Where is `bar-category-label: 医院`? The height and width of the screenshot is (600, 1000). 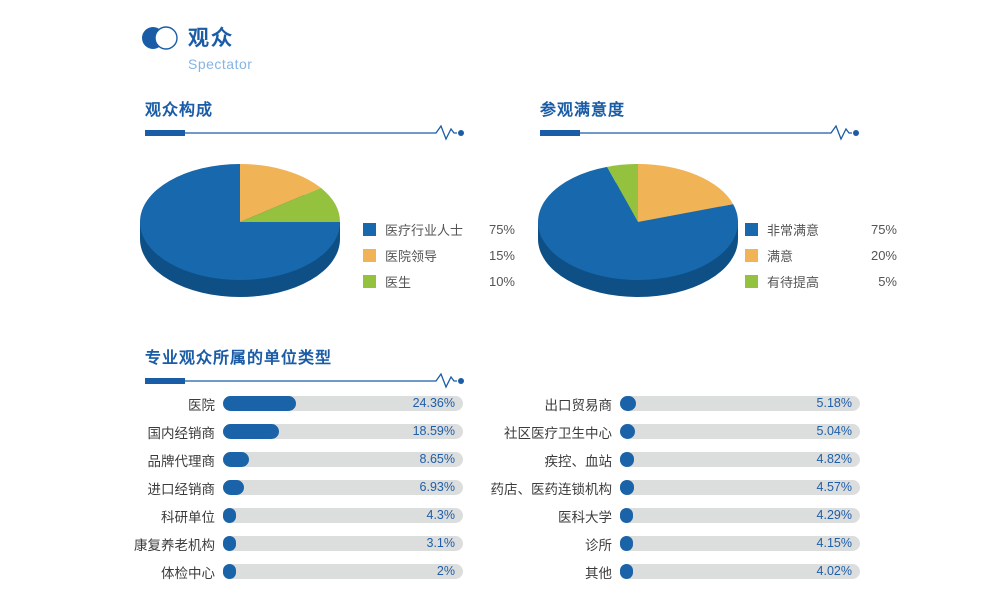 bar-category-label: 医院 is located at coordinates (201, 405).